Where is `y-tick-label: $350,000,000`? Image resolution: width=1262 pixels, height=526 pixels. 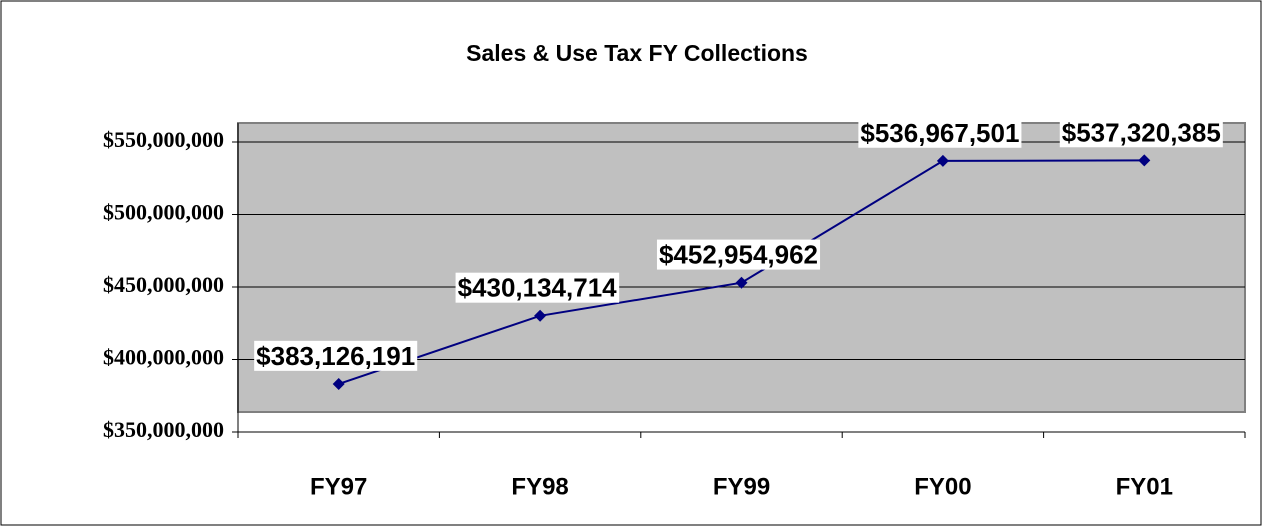 y-tick-label: $350,000,000 is located at coordinates (163, 429).